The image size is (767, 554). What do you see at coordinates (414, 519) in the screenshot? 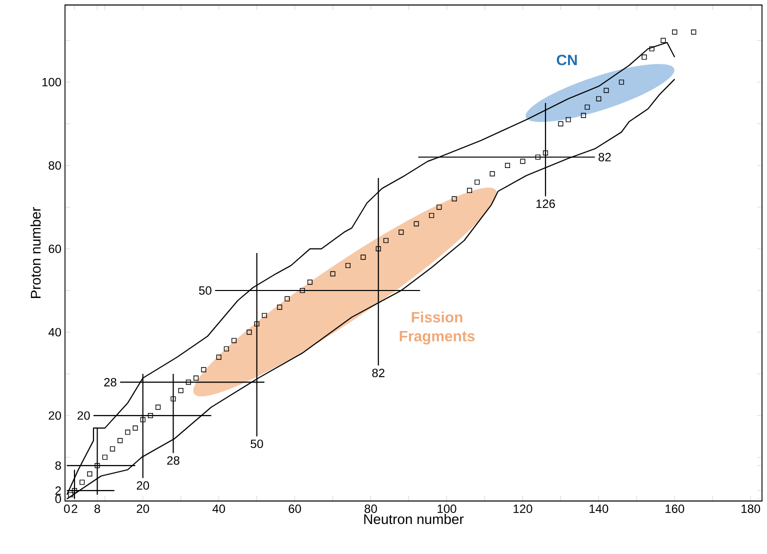
I see `x-axis-title: Neutron number` at bounding box center [414, 519].